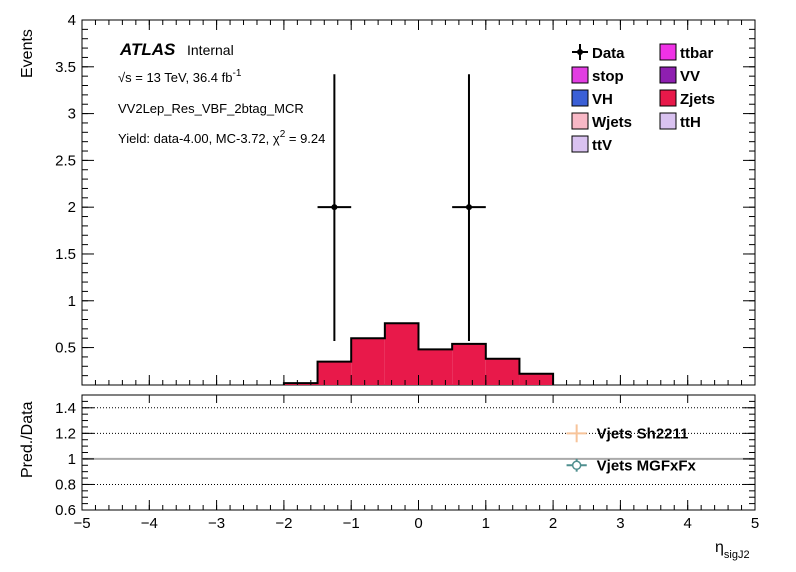  What do you see at coordinates (65, 433) in the screenshot?
I see `ratio-y-tick-label: 1.2` at bounding box center [65, 433].